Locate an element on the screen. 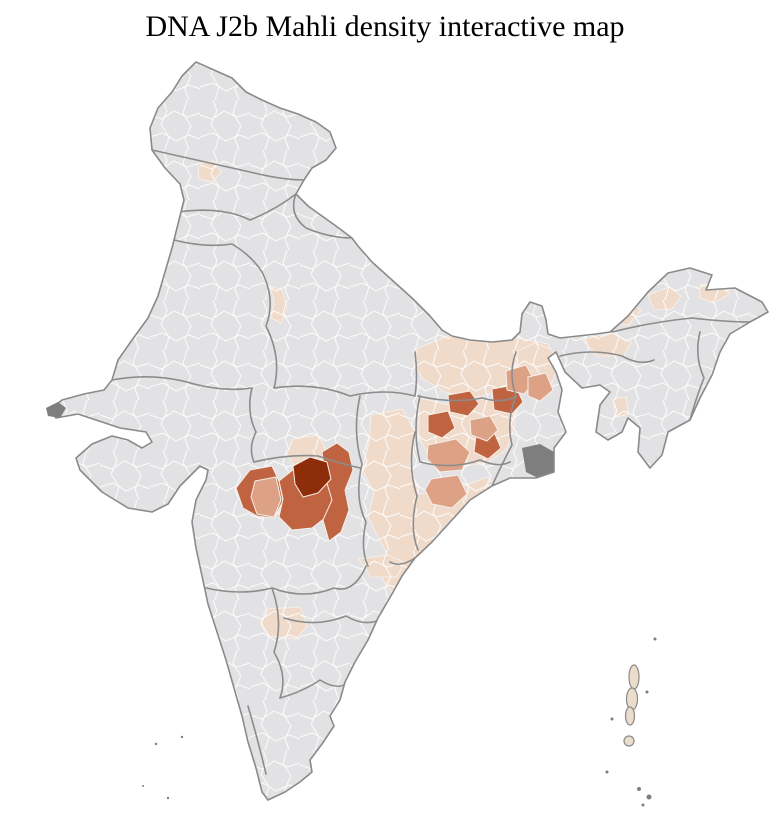 This screenshot has height=813, width=770. andaman-middle-island is located at coordinates (632, 699).